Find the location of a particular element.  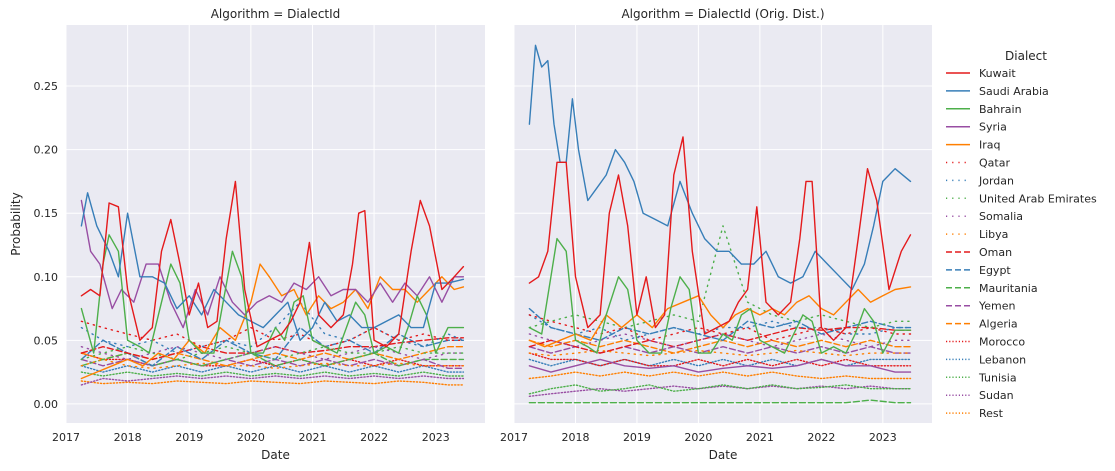

legend-label-qatar: Qatar is located at coordinates (994, 163).